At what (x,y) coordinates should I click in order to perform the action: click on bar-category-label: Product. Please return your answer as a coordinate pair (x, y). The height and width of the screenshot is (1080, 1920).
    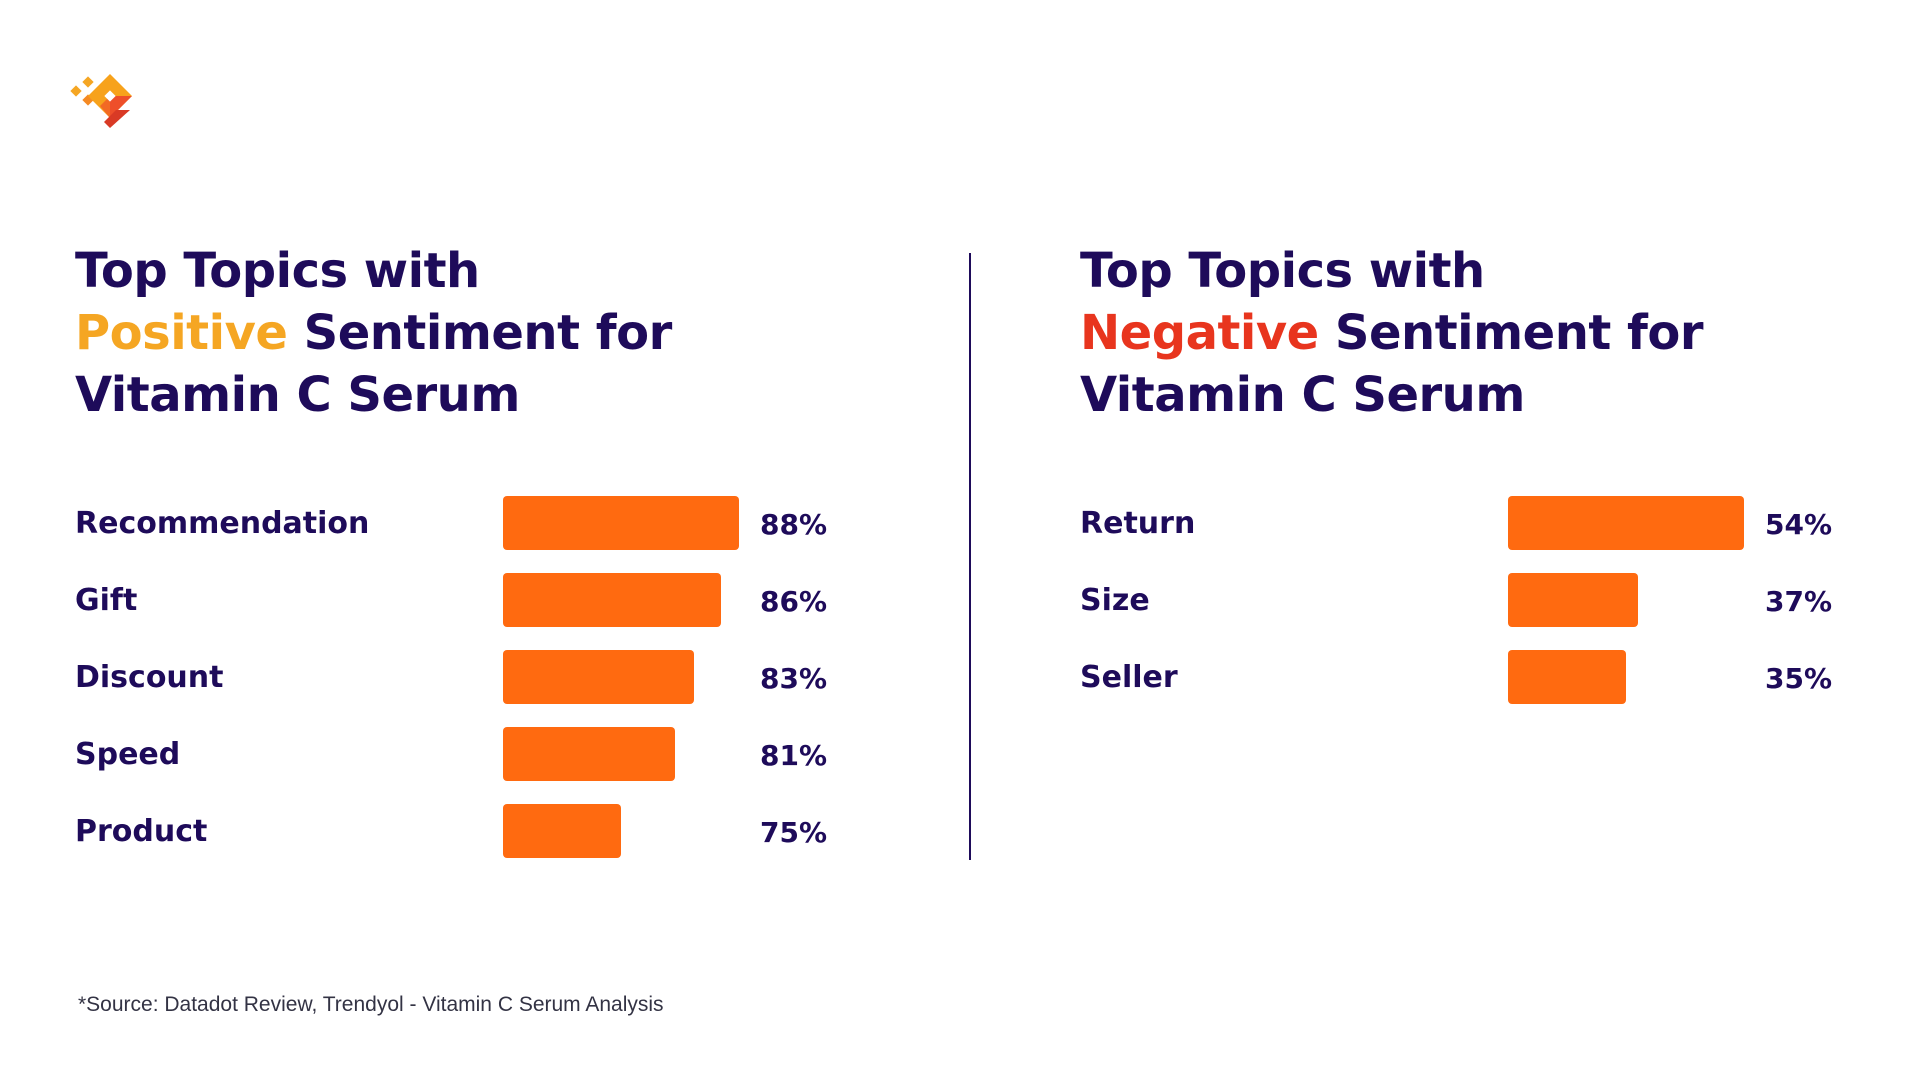
    Looking at the image, I should click on (141, 831).